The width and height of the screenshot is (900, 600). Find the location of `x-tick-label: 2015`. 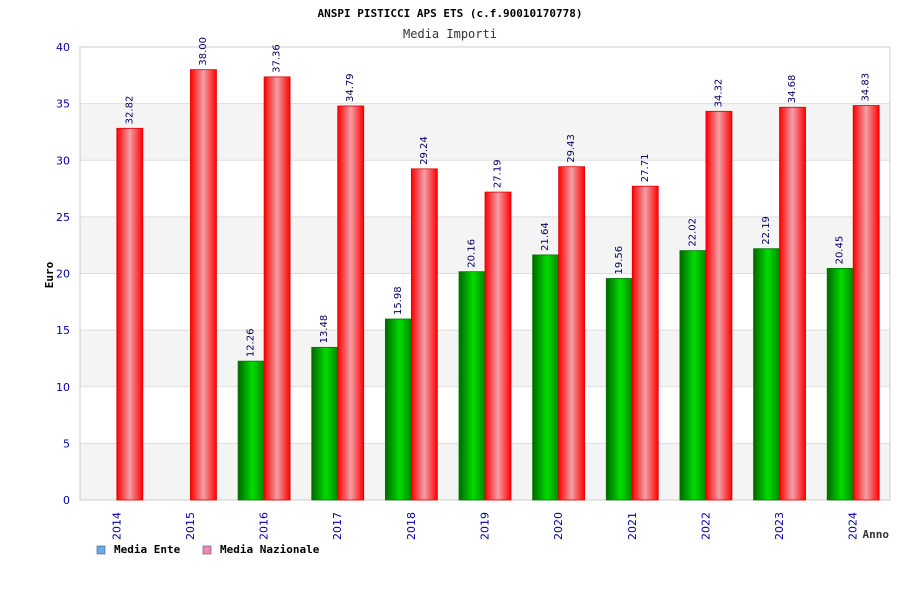

x-tick-label: 2015 is located at coordinates (190, 526).